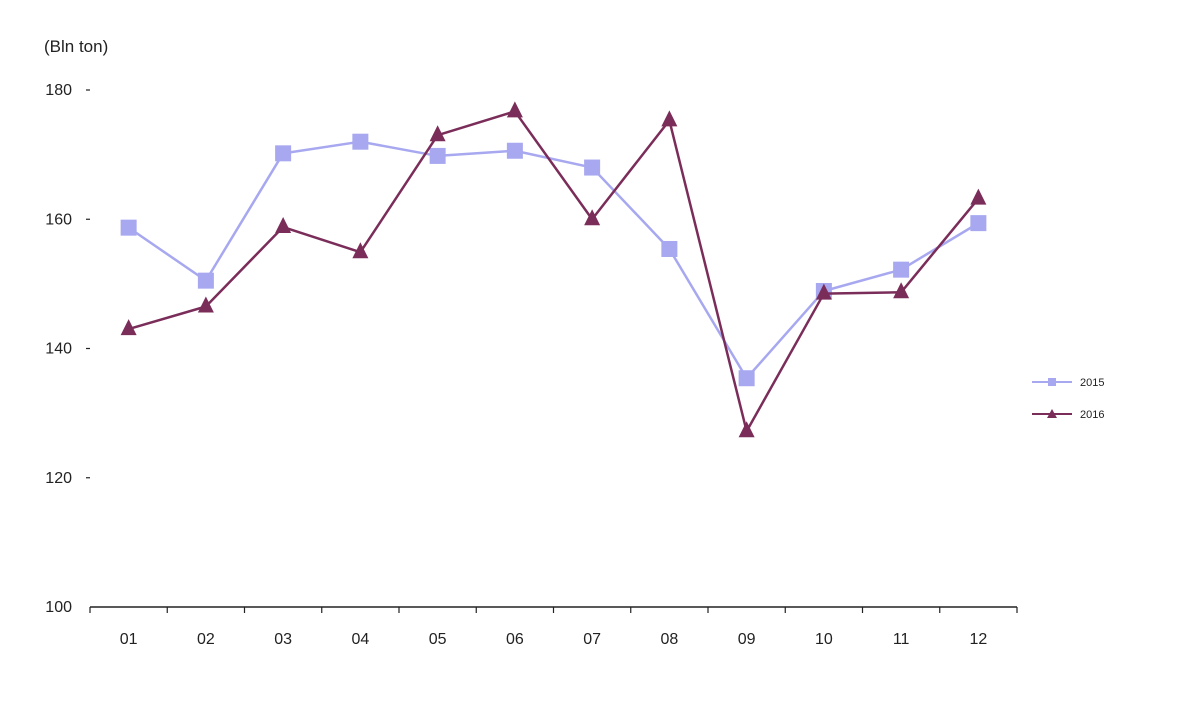  I want to click on y-tick-label: 180, so click(58, 90).